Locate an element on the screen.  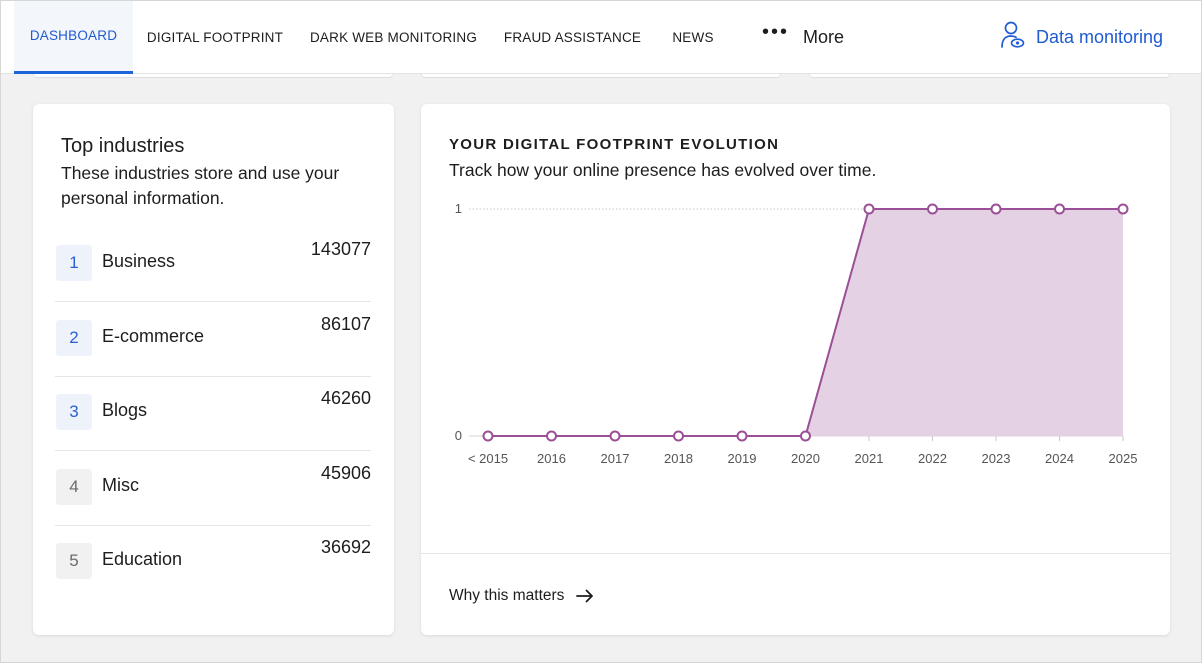
x-tick-label: 2022 is located at coordinates (932, 458).